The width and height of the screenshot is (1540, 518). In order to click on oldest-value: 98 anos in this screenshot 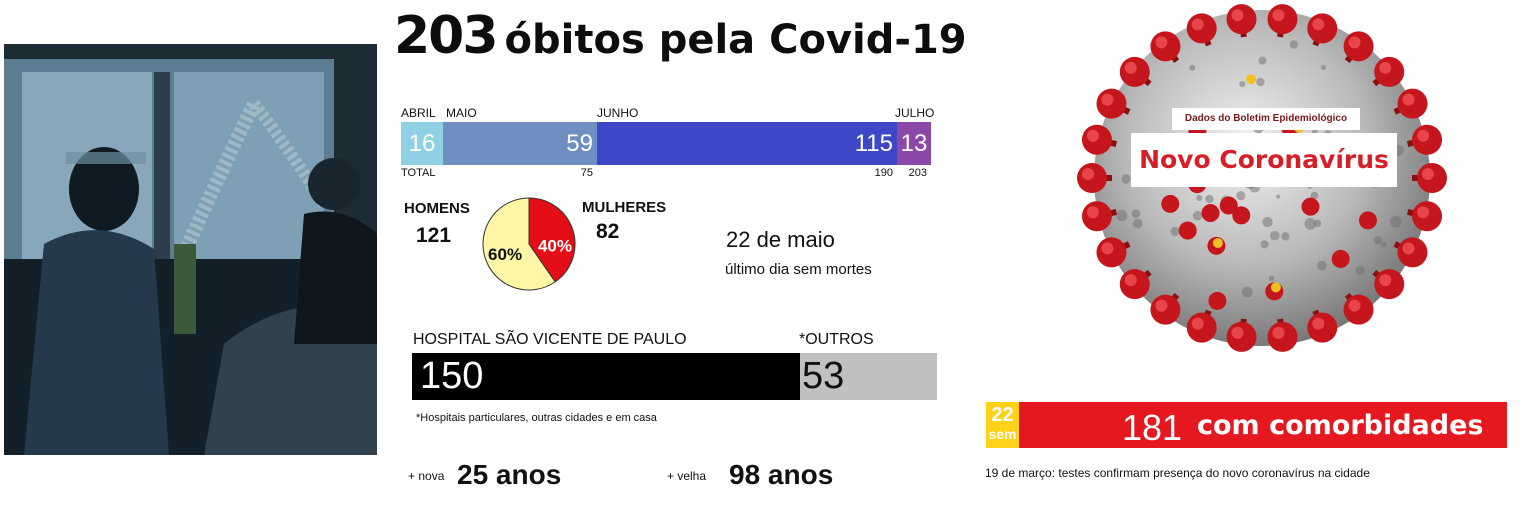, I will do `click(781, 474)`.